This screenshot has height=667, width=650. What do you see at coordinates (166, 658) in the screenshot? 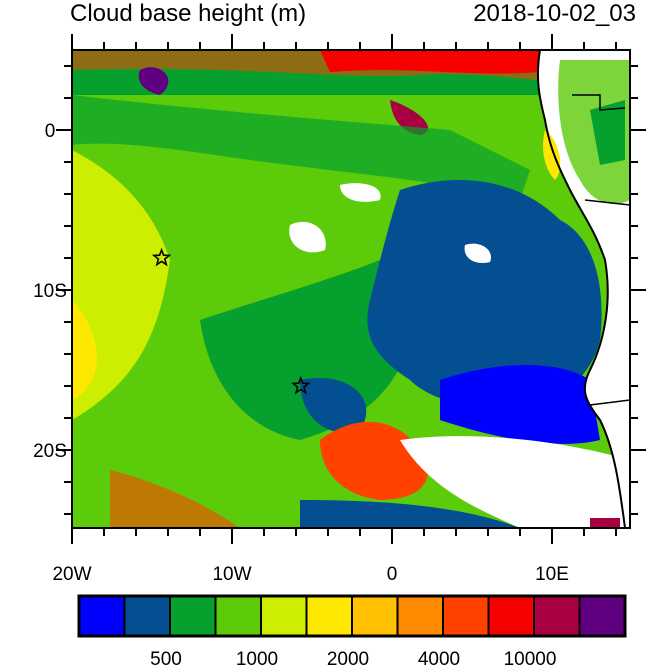
I see `colorbar-label: 500` at bounding box center [166, 658].